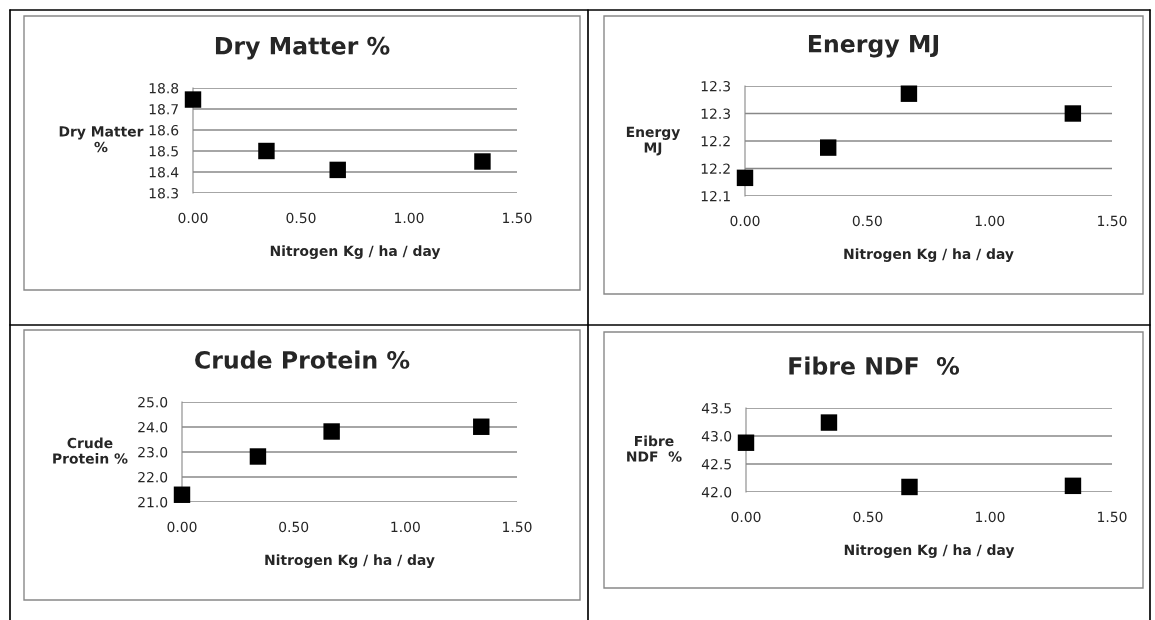  Describe the element at coordinates (164, 88) in the screenshot. I see `y-tick-label: 18.8` at that location.